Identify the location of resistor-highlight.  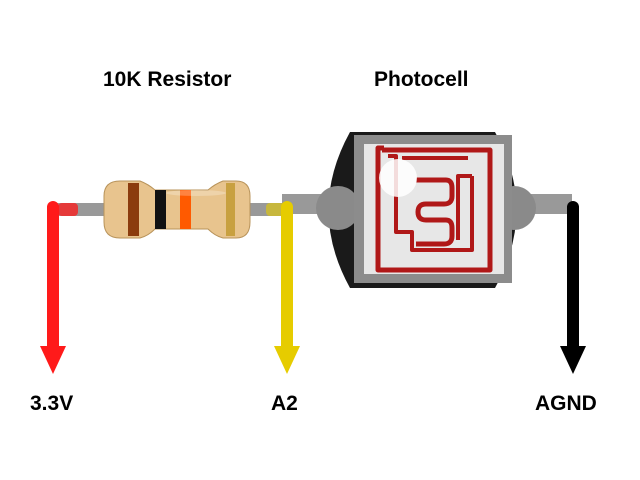
(196, 193).